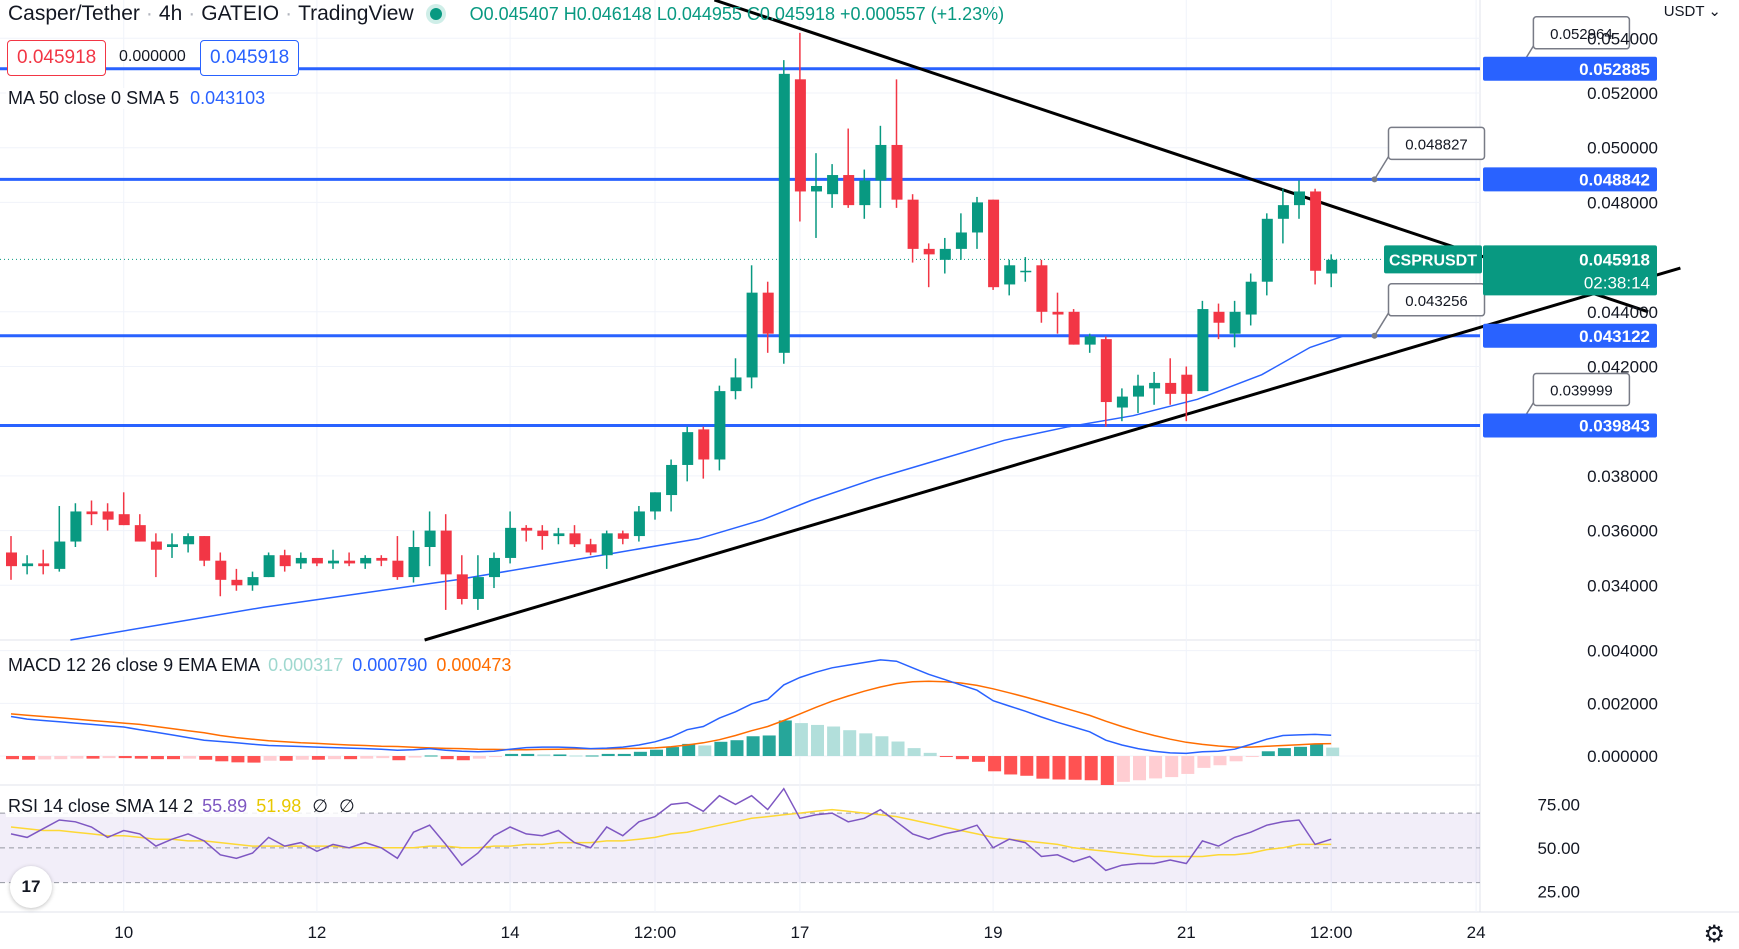 This screenshot has width=1739, height=949. Describe the element at coordinates (316, 932) in the screenshot. I see `time-tick-label: 12` at that location.